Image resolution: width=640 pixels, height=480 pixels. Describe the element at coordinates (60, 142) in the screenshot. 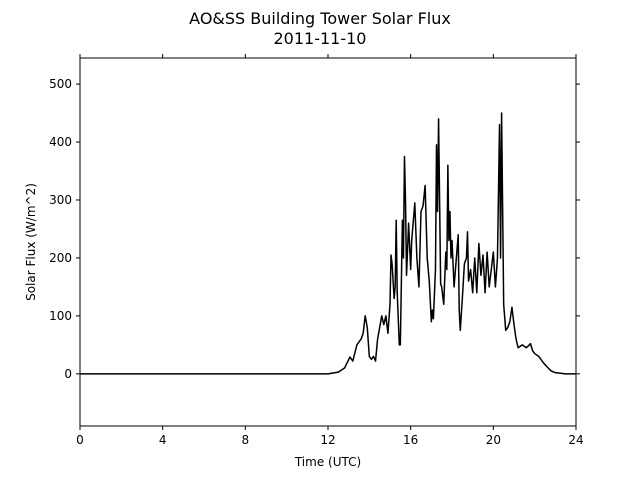

I see `y-tick-label: 400` at that location.